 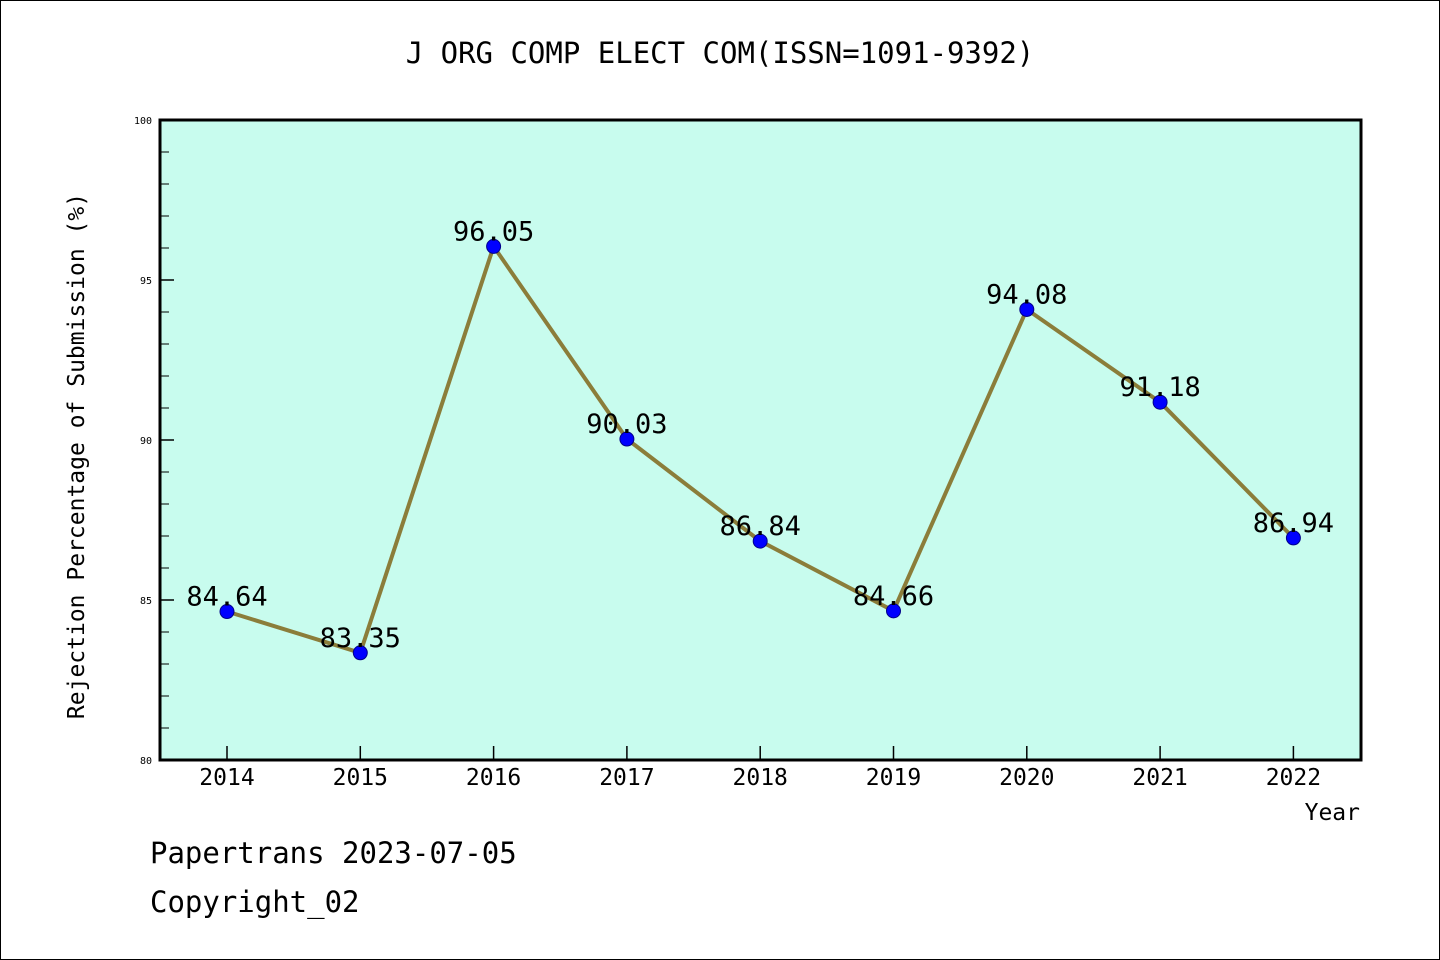 I want to click on x-tick-label: 2018, so click(x=760, y=778).